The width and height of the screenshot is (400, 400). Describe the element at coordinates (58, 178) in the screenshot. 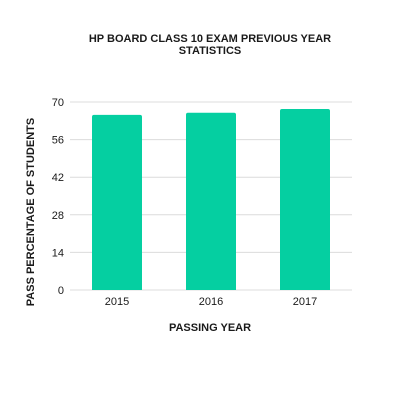

I see `y-tick-label: 42` at that location.